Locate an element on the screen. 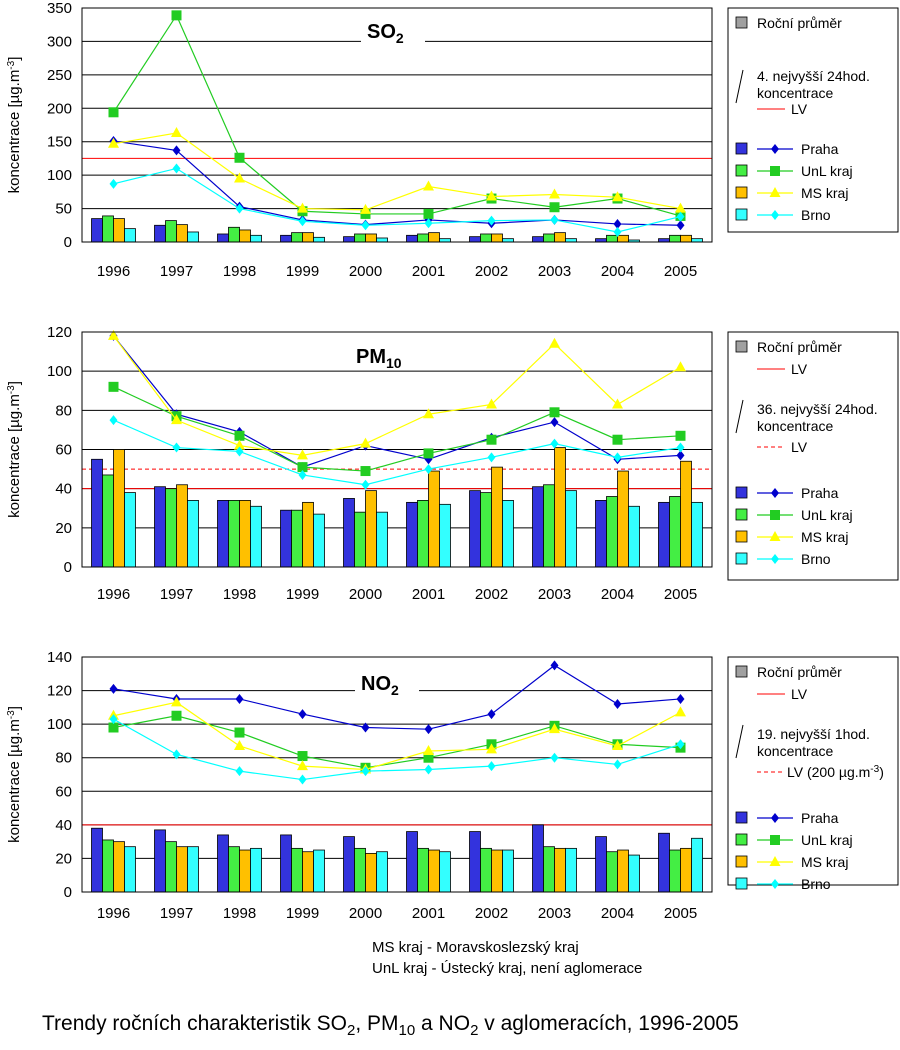  legend-lv2-label: LV (200 µg.m-3) is located at coordinates (835, 772).